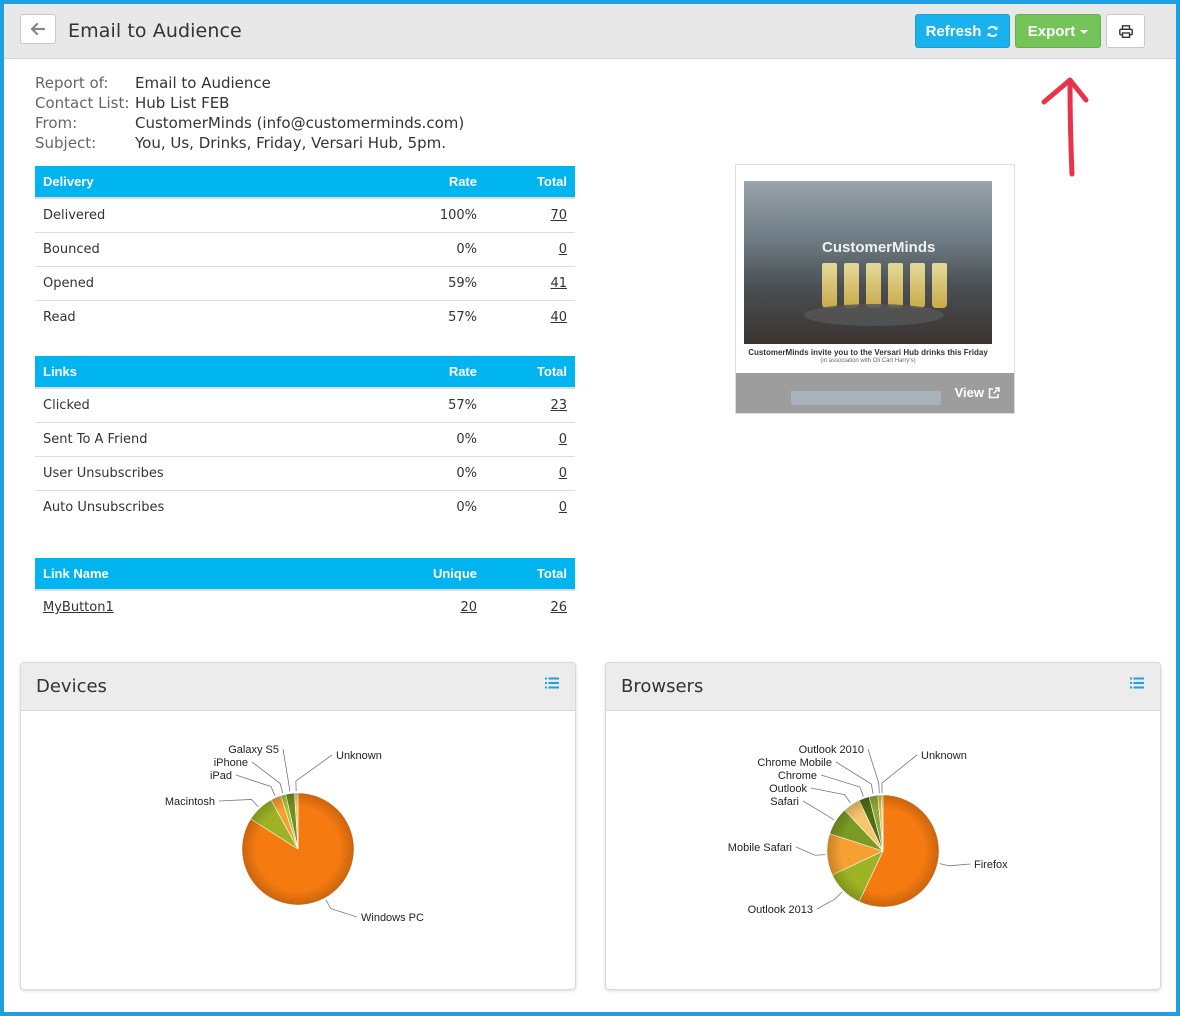 The image size is (1180, 1016). I want to click on email-brand-text: CustomerMinds, so click(879, 247).